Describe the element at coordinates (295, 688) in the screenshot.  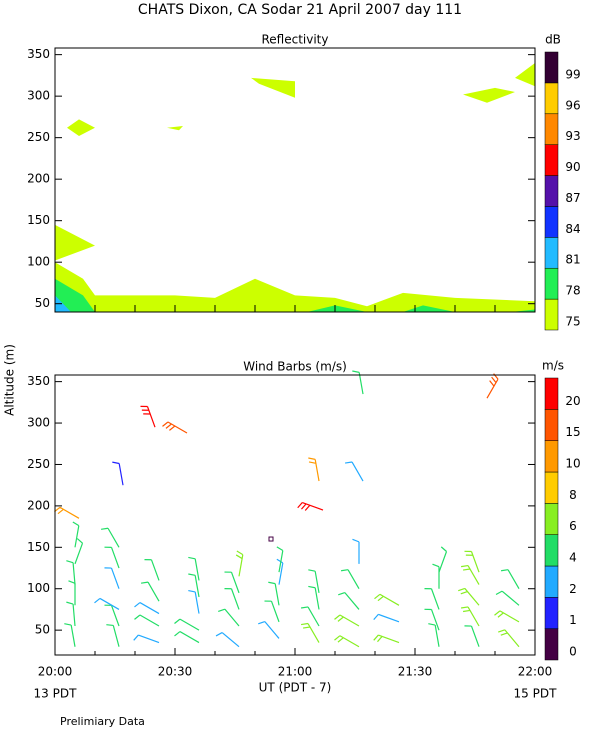
I see `x-axis-label: UT (PDT - 7)` at that location.